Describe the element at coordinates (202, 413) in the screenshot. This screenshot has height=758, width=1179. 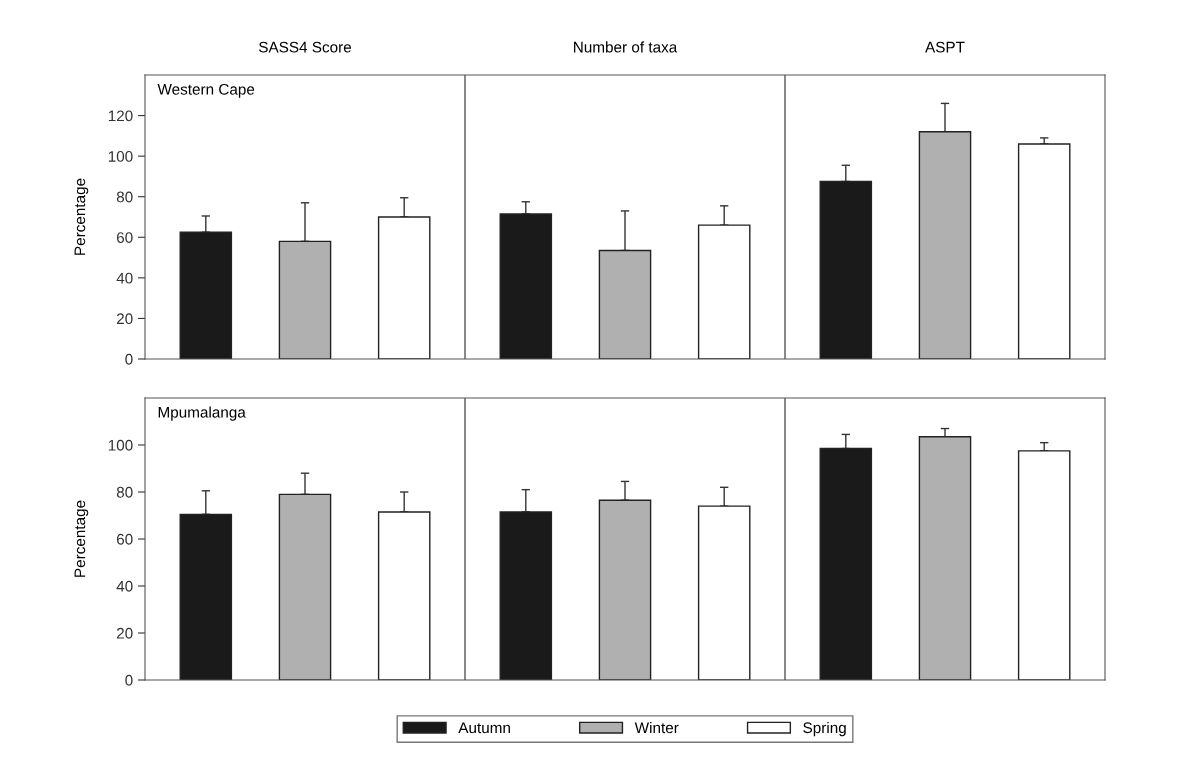
I see `annotation: Mpumalanga` at that location.